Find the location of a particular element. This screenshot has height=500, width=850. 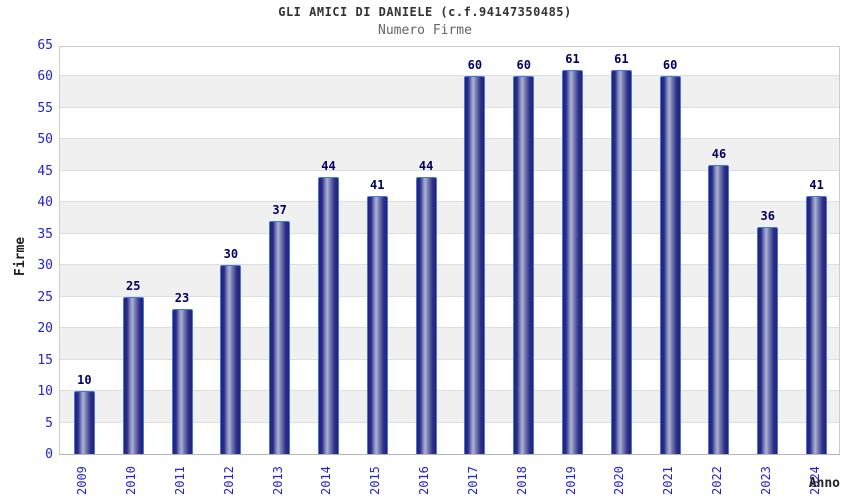

x-tick-label: 2009 is located at coordinates (82, 480).